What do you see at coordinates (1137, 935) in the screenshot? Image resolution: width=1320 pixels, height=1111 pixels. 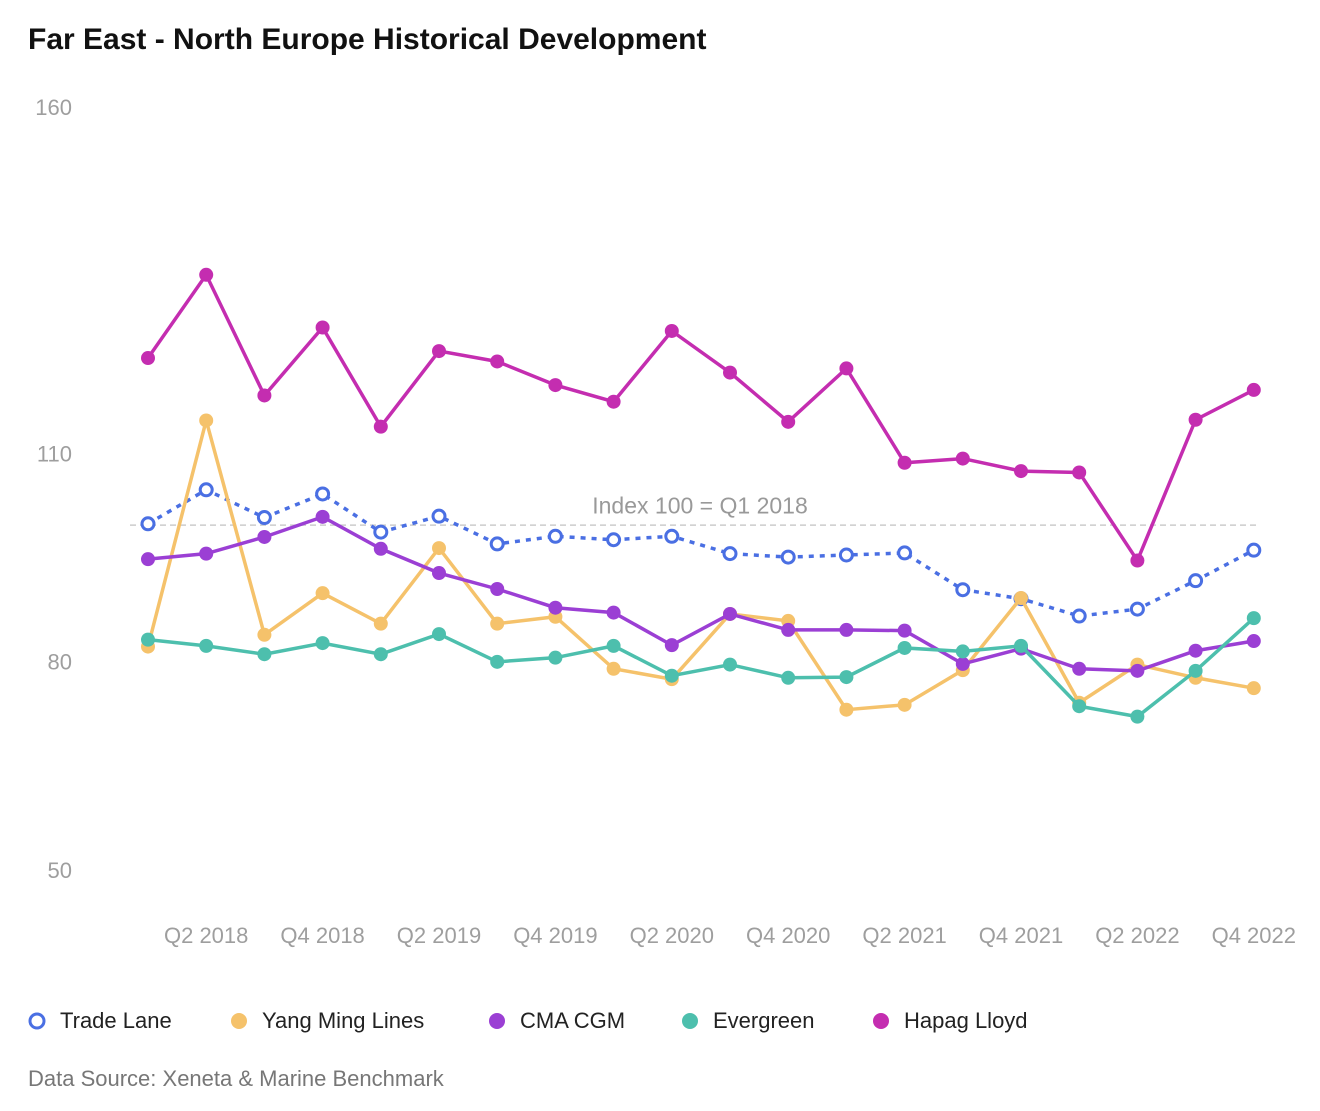 I see `x-tick-label: Q2 2022` at bounding box center [1137, 935].